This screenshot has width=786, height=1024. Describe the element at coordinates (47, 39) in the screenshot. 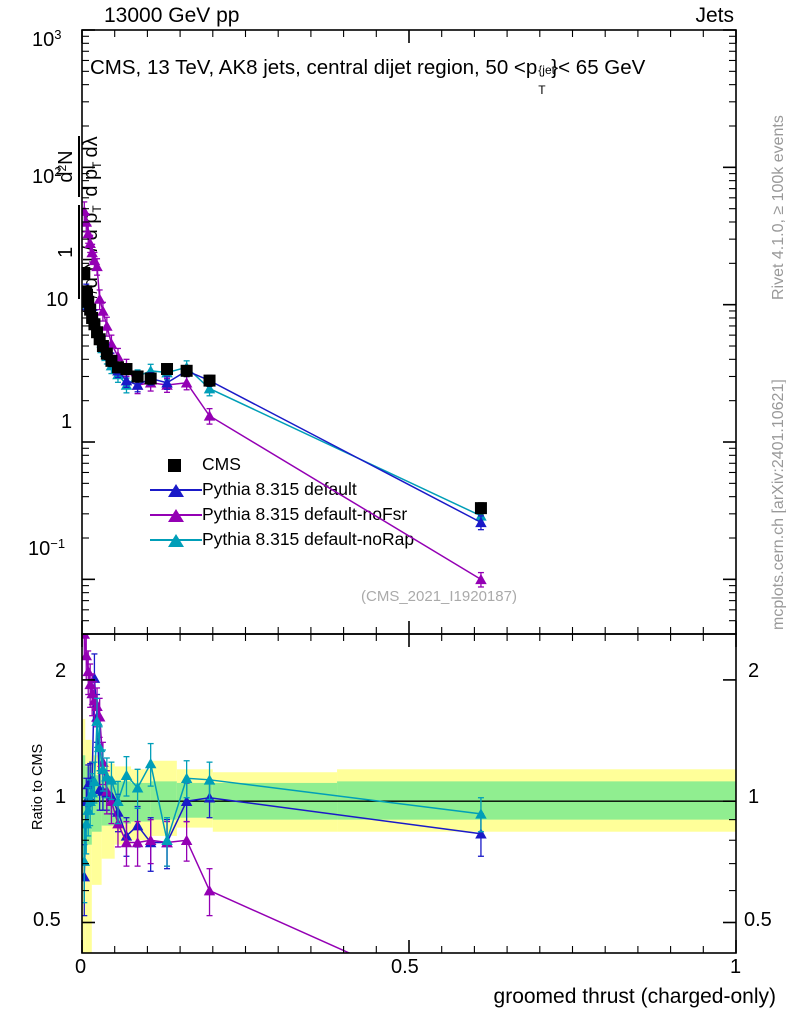

I see `ytick-1000: 103` at that location.